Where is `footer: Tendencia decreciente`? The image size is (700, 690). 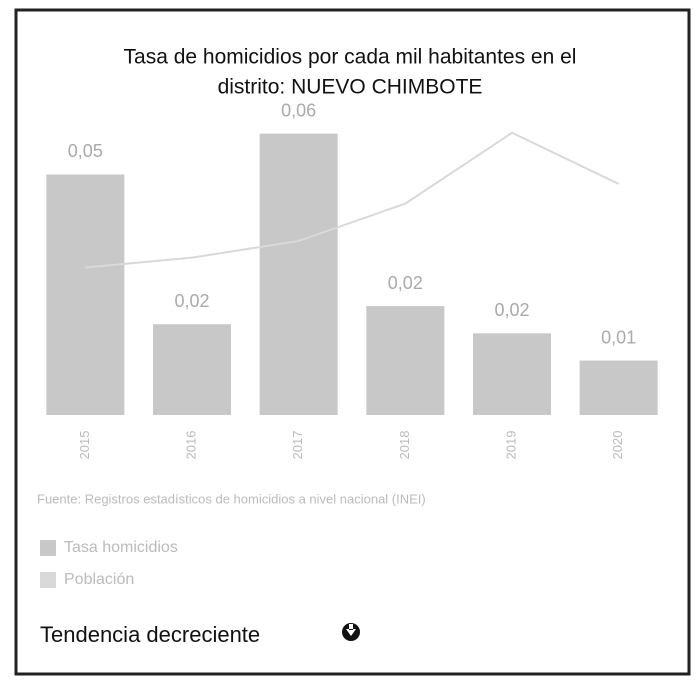 footer: Tendencia decreciente is located at coordinates (150, 634).